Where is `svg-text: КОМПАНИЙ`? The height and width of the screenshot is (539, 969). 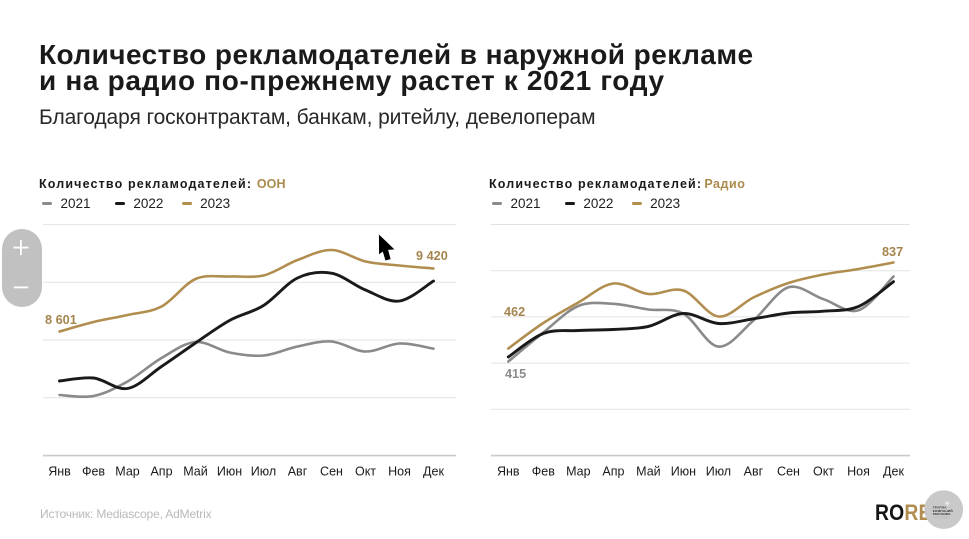
svg-text: КОМПАНИЙ is located at coordinates (943, 511).